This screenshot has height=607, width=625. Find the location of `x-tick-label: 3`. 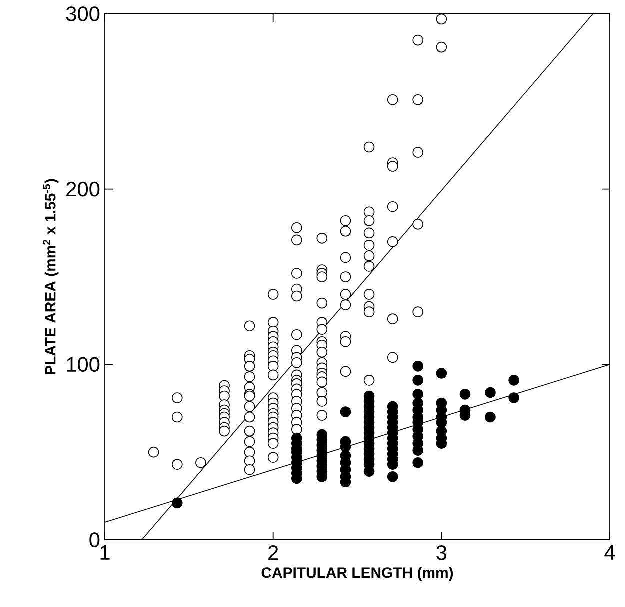

x-tick-label: 3 is located at coordinates (441, 553).